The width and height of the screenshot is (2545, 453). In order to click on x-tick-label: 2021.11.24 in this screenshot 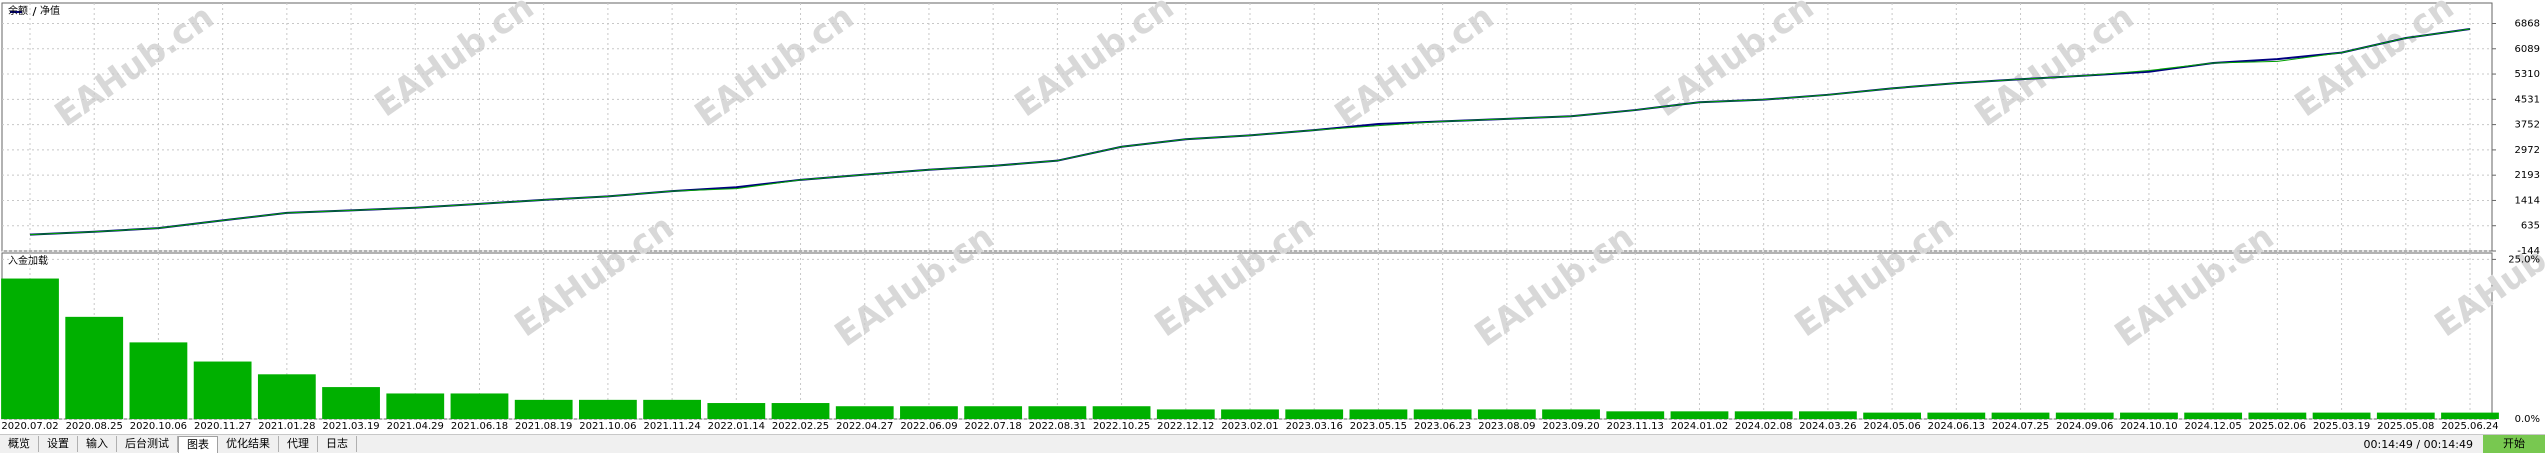, I will do `click(671, 426)`.